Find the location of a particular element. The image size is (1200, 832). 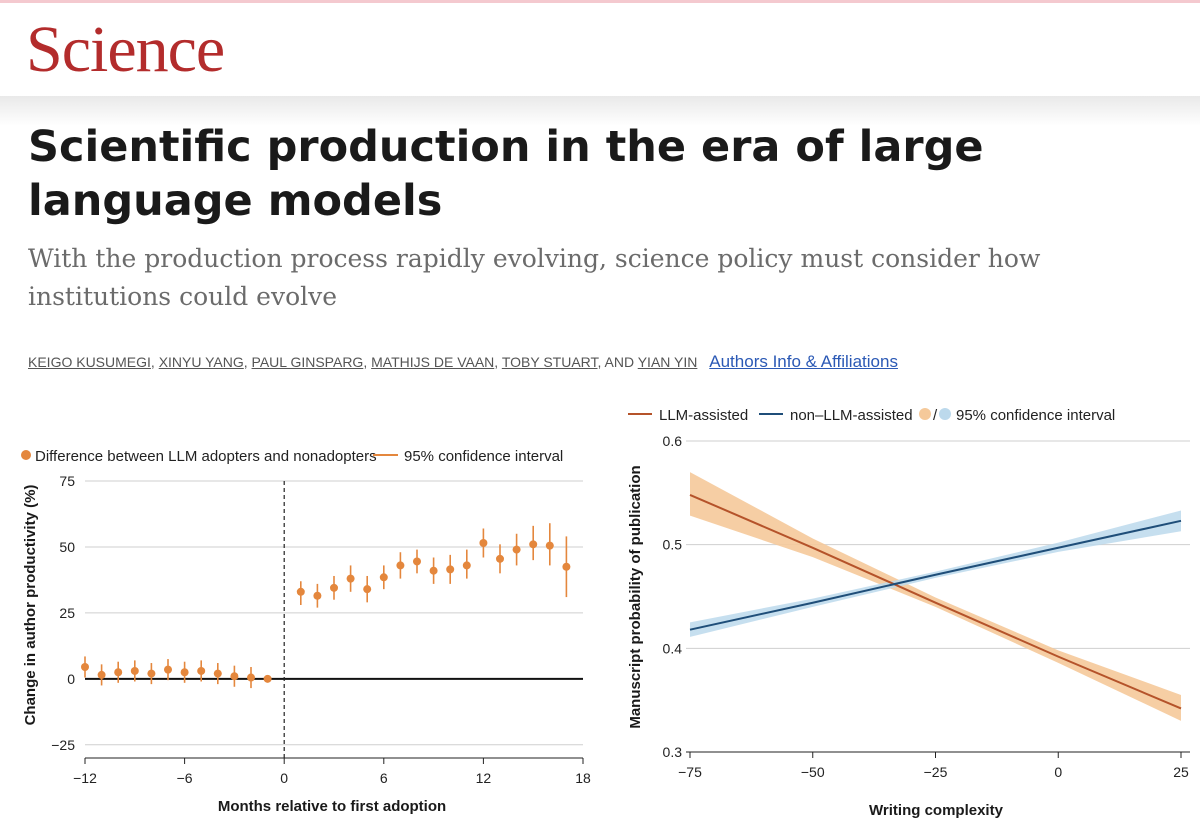

productivity-x-axis-label: Months relative to first adoption is located at coordinates (332, 806).